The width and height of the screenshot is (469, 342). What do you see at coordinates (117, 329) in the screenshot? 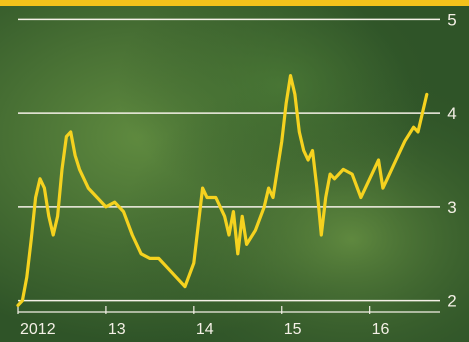
I see `x-tick-label: 13` at bounding box center [117, 329].